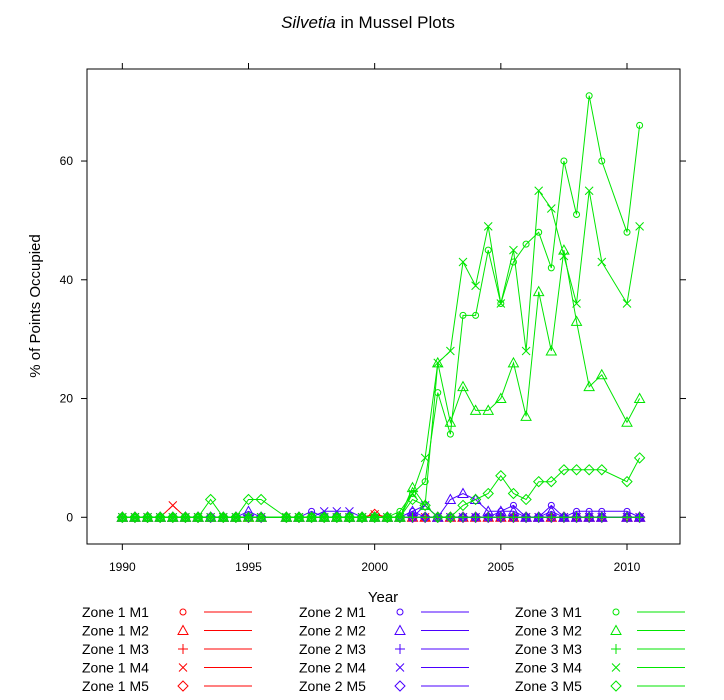 This screenshot has height=700, width=724. Describe the element at coordinates (115, 668) in the screenshot. I see `legend-label: Zone 1 M4` at that location.